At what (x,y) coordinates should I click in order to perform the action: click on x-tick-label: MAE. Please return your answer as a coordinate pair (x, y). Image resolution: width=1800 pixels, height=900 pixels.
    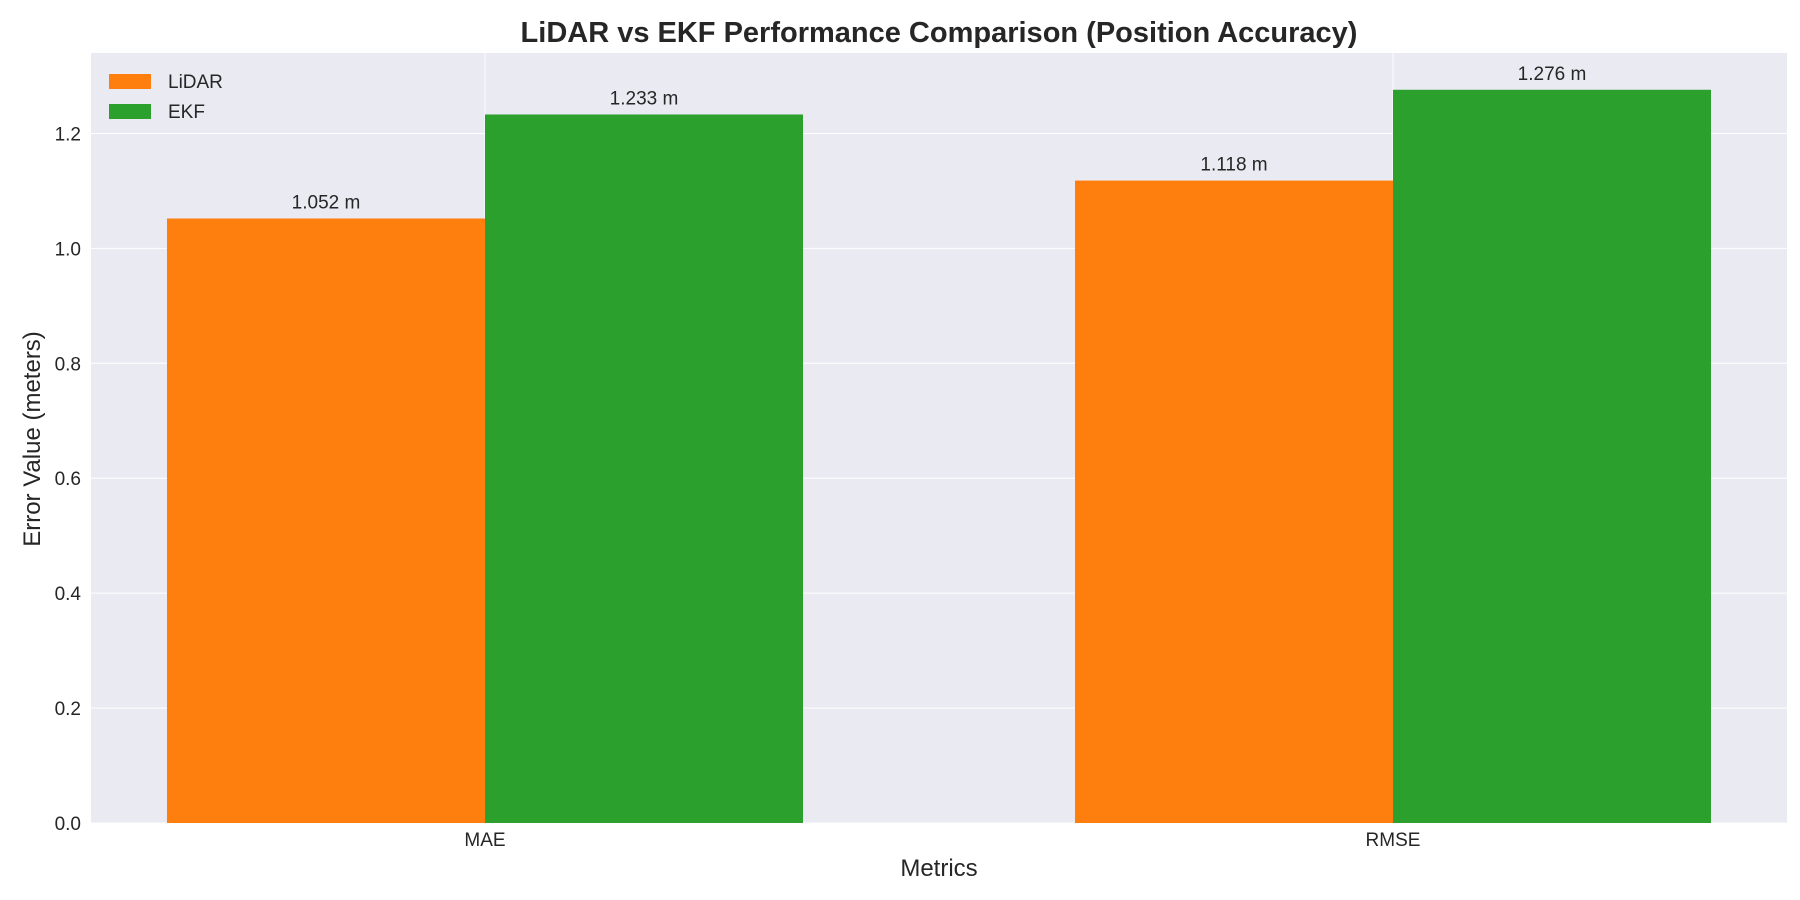
    Looking at the image, I should click on (484, 840).